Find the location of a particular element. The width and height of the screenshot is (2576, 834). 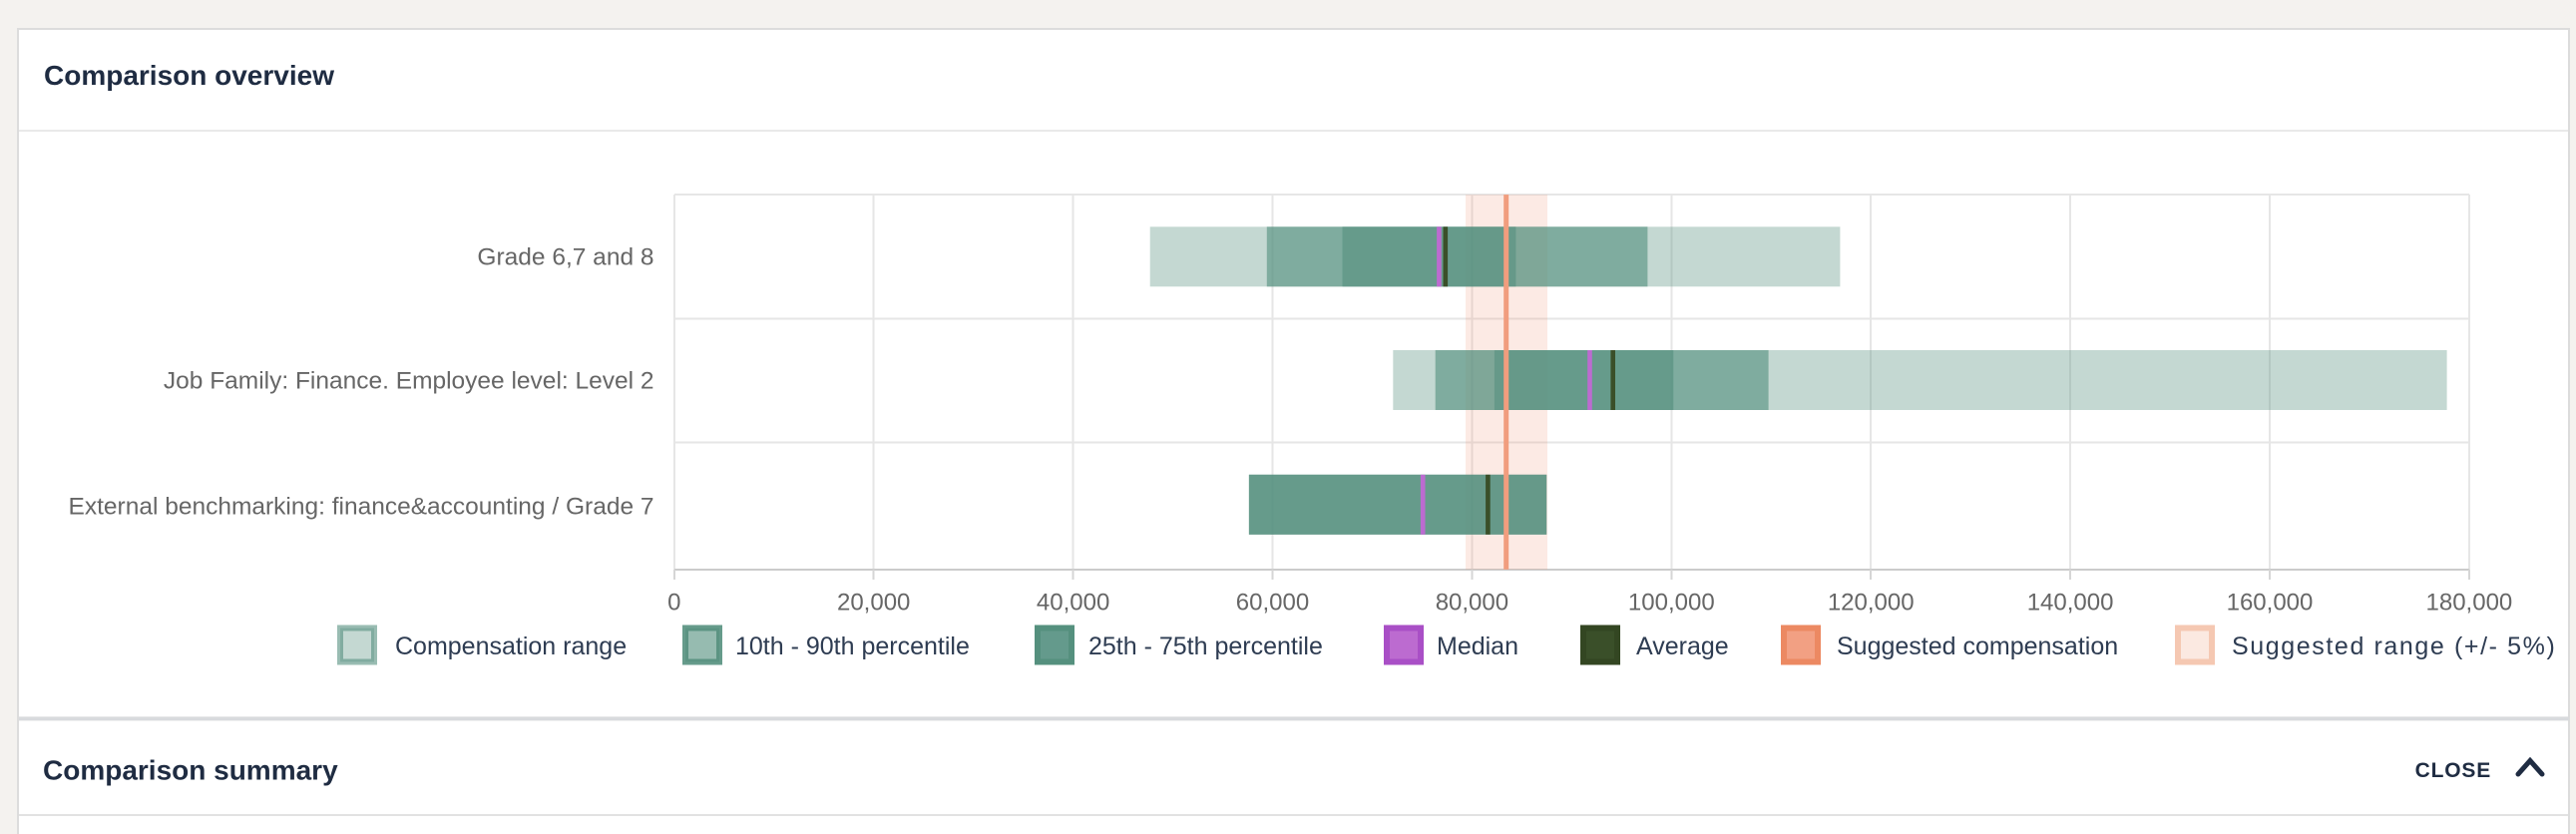

svg-text: 140,000 is located at coordinates (2070, 604).